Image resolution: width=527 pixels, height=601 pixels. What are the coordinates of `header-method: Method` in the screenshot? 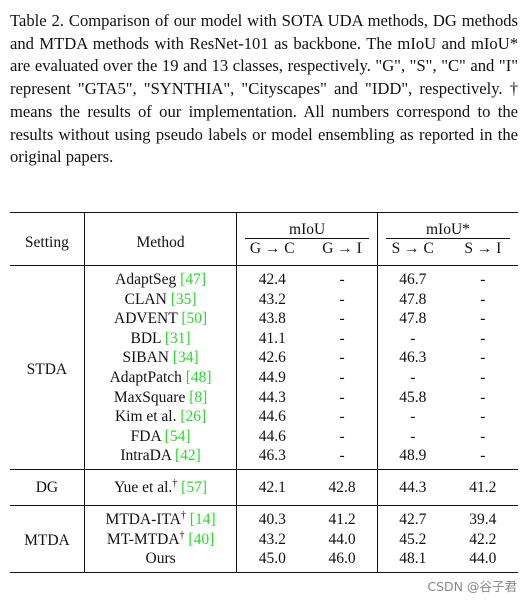 It's located at (161, 239).